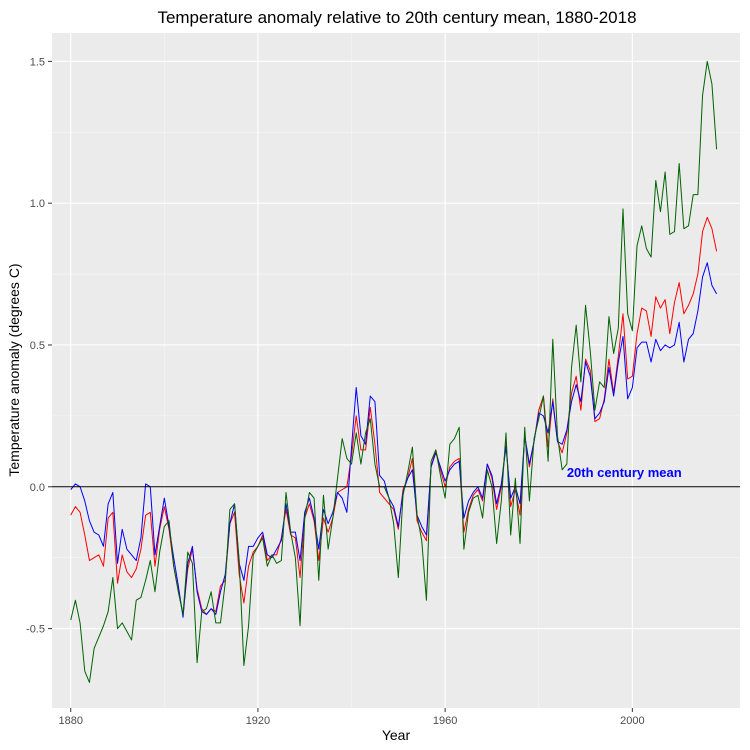 This screenshot has height=750, width=750. What do you see at coordinates (632, 721) in the screenshot?
I see `x-tick-label: 2000` at bounding box center [632, 721].